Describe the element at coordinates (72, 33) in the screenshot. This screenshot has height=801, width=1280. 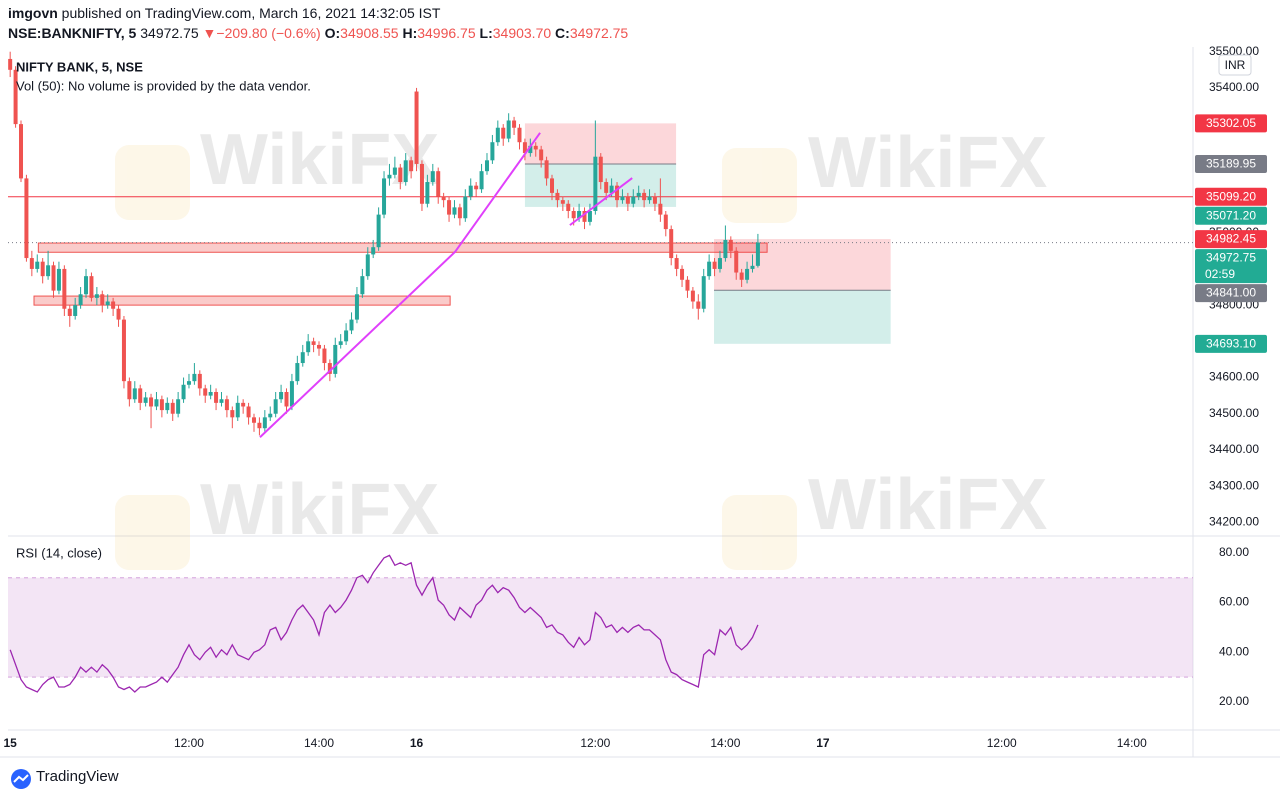
I see `symbol: NSE:BANKNIFTY, 5` at that location.